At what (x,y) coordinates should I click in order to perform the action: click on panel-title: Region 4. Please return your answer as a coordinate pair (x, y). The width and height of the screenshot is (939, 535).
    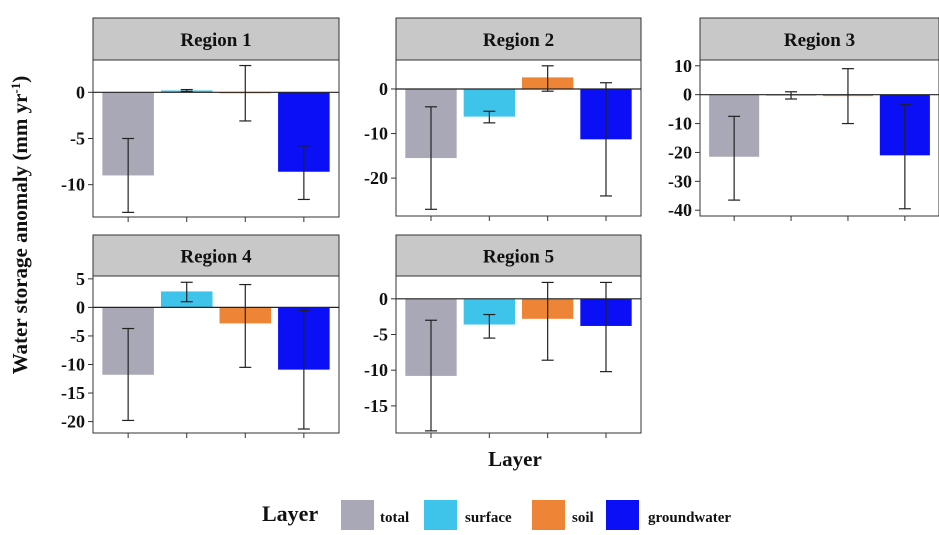
    Looking at the image, I should click on (216, 257).